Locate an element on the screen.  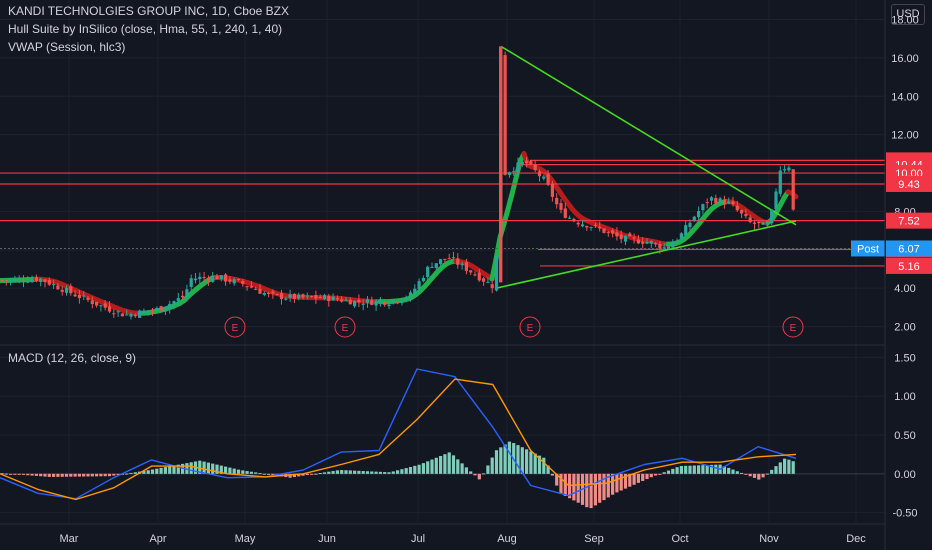
triangle-trendlines is located at coordinates (646, 167).